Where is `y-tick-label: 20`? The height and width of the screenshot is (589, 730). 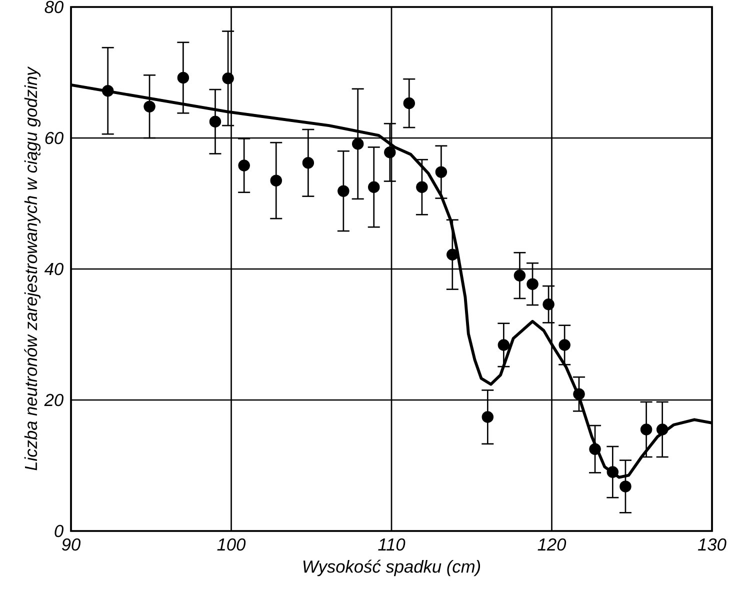 y-tick-label: 20 is located at coordinates (54, 400).